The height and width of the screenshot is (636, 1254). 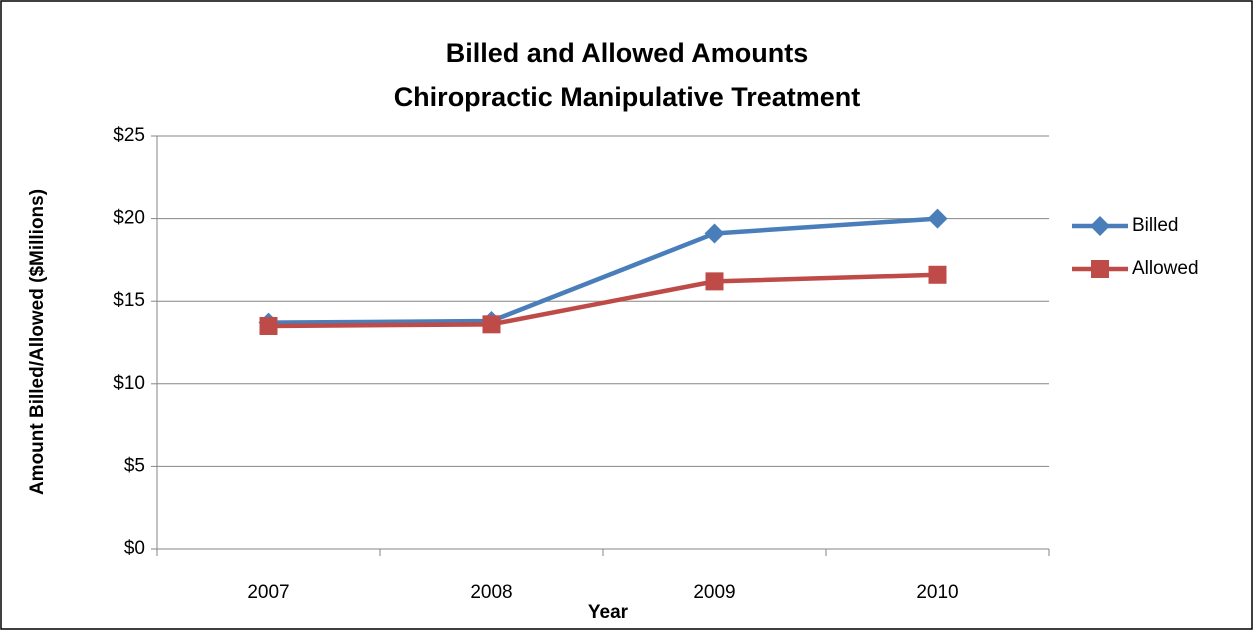 I want to click on legend-label: Billed, so click(x=1155, y=225).